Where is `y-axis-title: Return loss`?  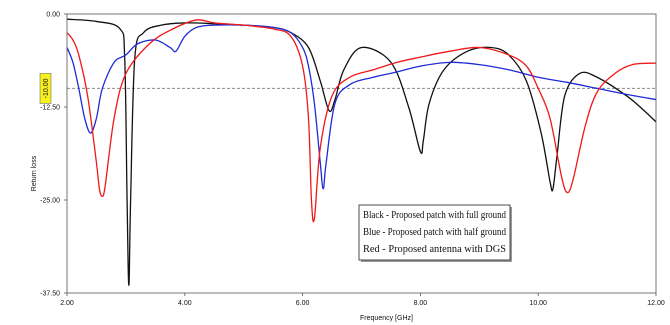 y-axis-title: Return loss is located at coordinates (34, 173).